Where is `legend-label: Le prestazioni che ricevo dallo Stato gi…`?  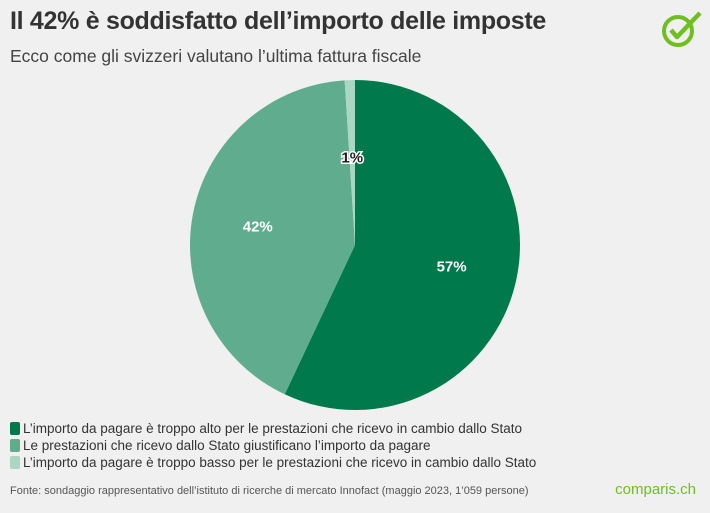
legend-label: Le prestazioni che ricevo dallo Stato gi… is located at coordinates (227, 445).